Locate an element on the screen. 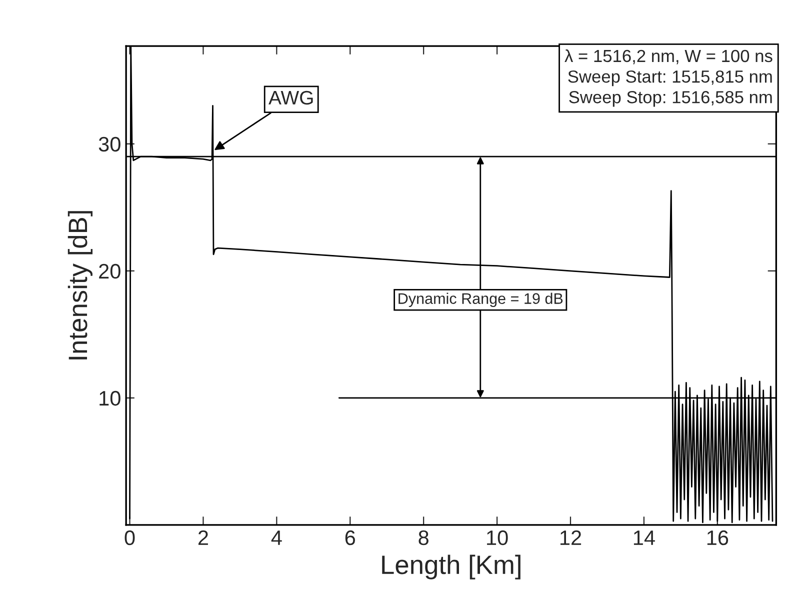 This screenshot has height=614, width=788. x-tick-label: 0 is located at coordinates (129, 538).